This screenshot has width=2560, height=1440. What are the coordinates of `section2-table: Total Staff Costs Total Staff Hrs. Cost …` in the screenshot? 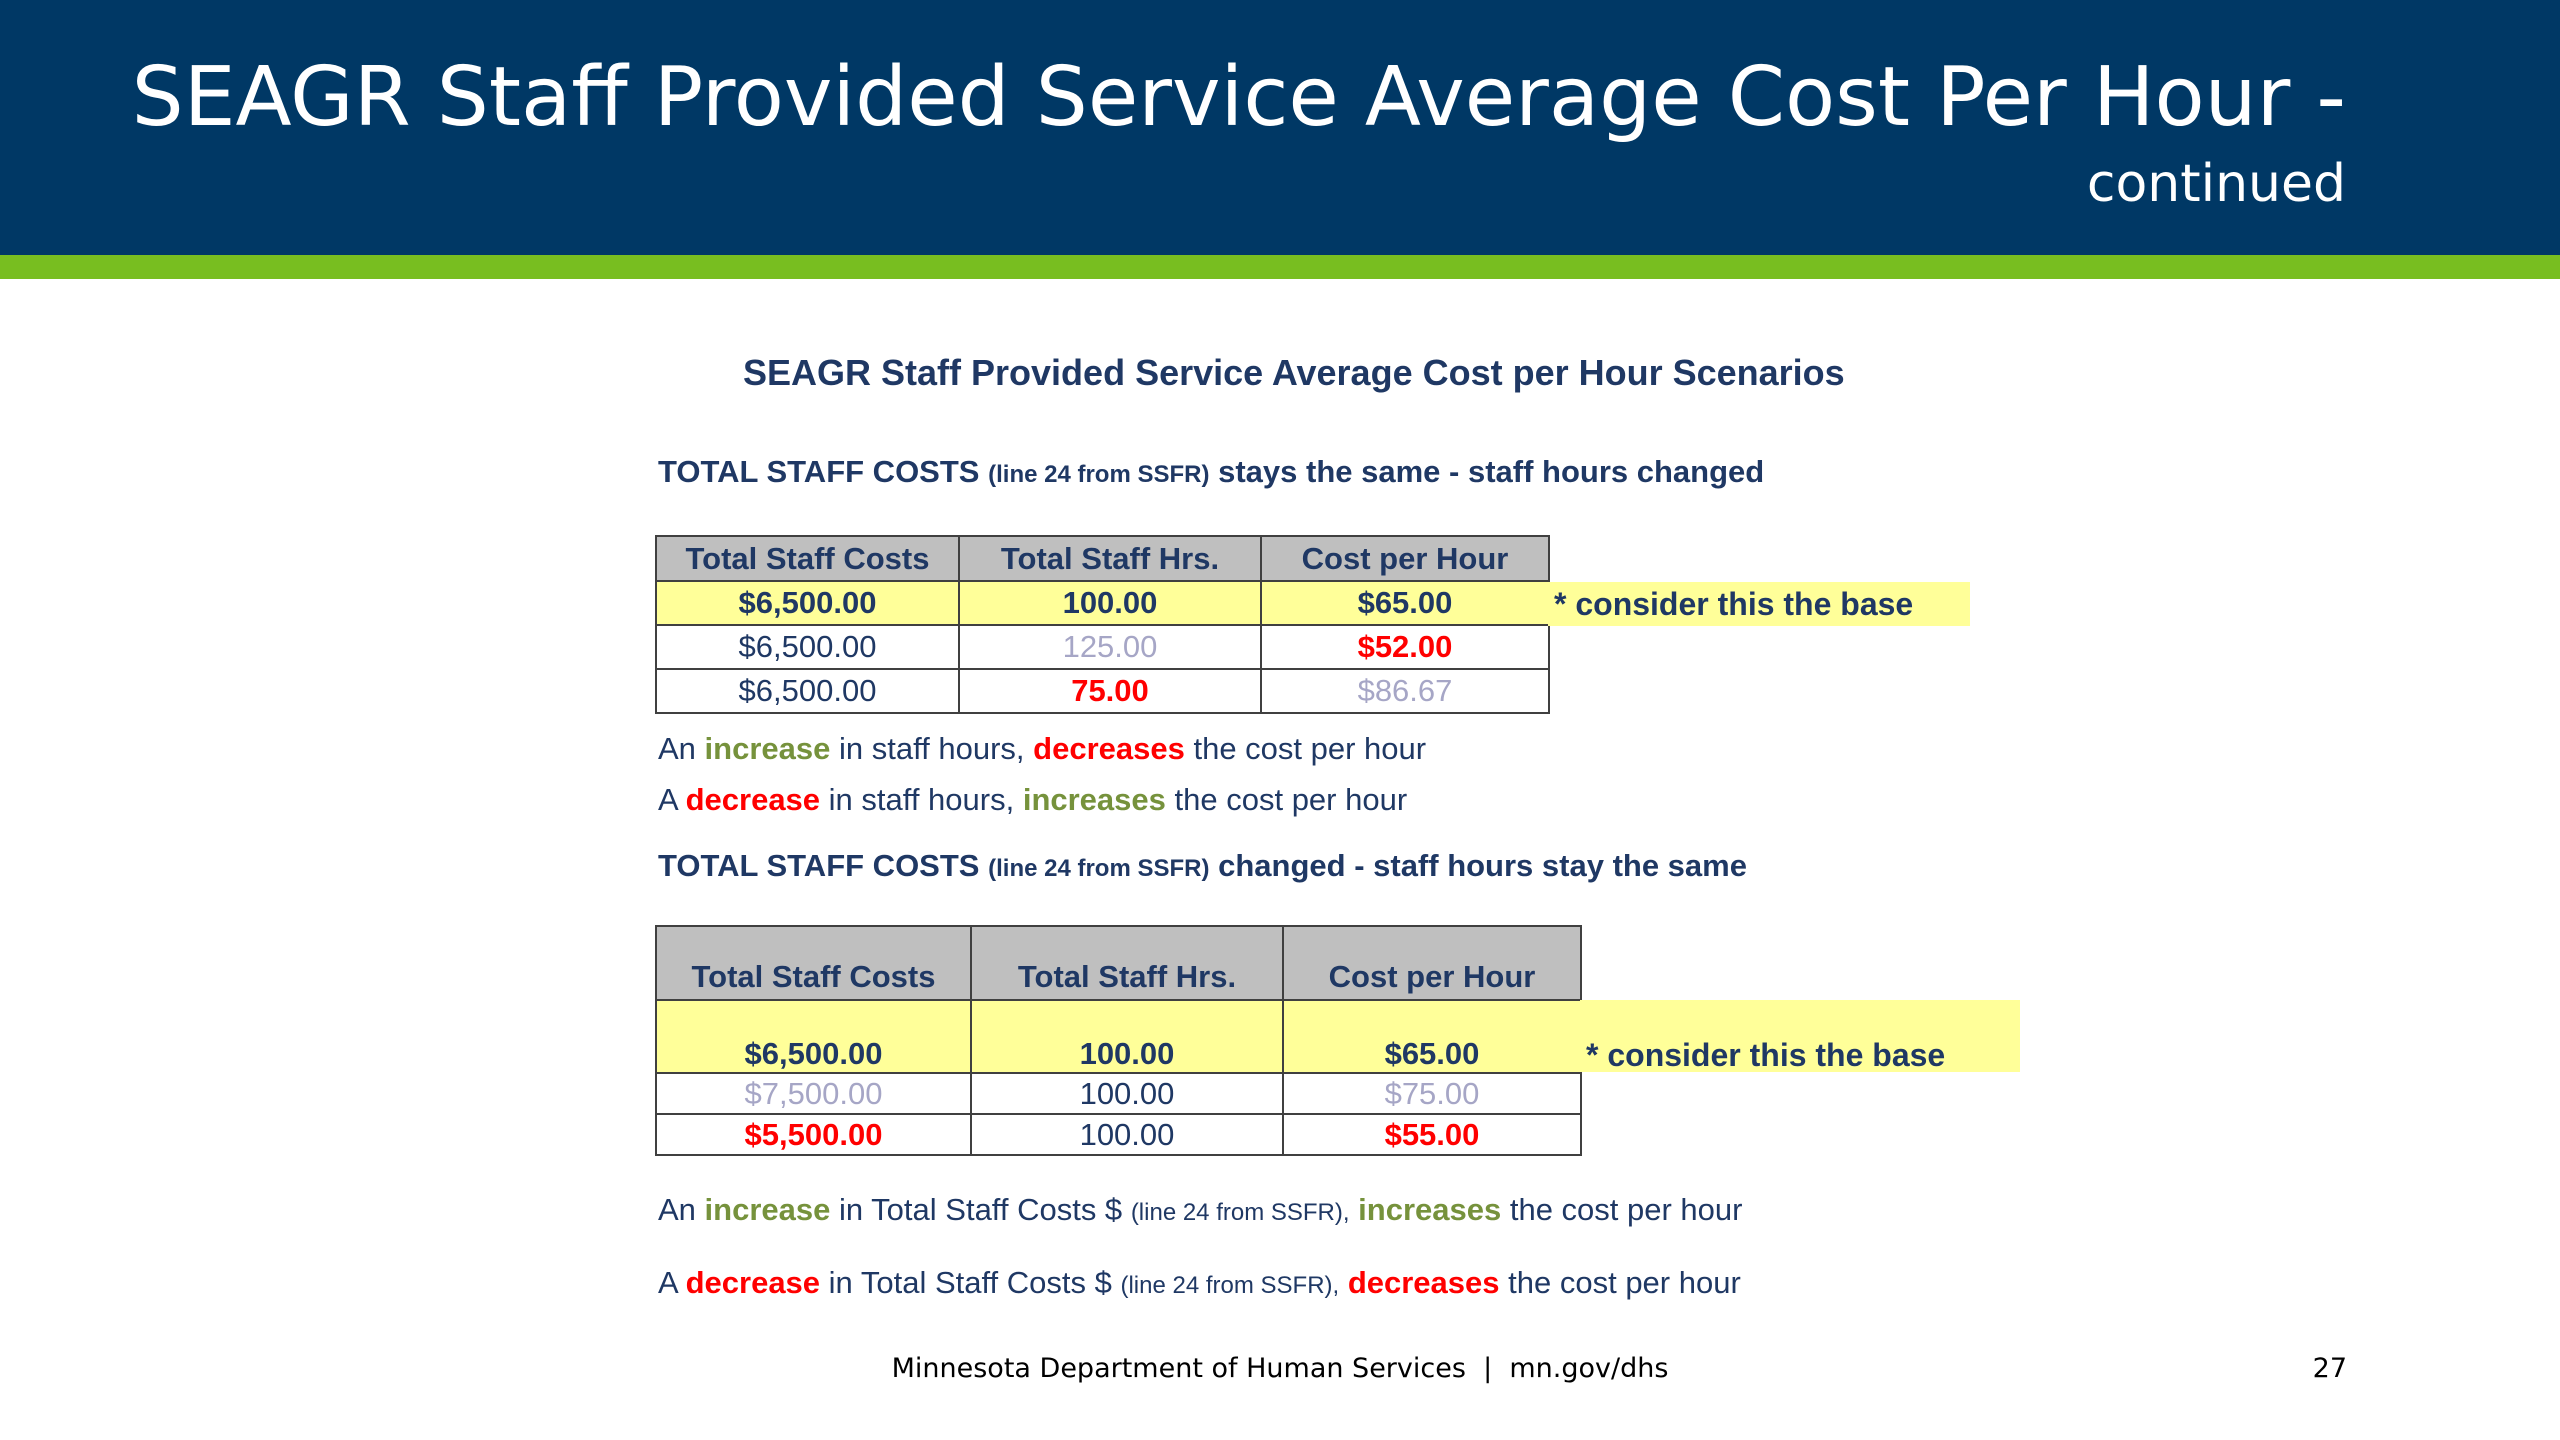 It's located at (1118, 1040).